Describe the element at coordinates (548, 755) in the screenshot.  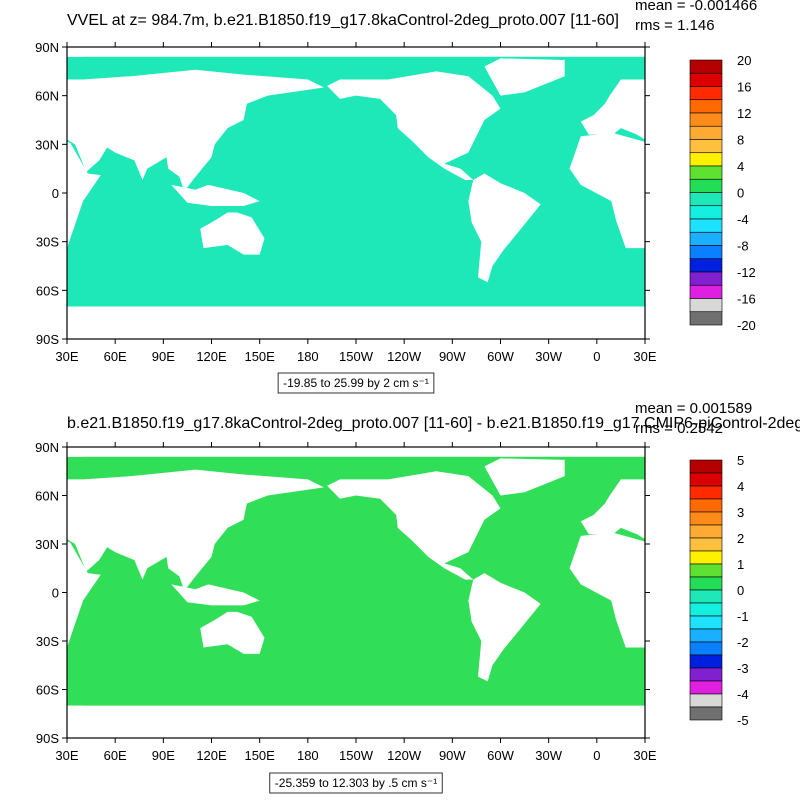
I see `lon-label: 30W` at that location.